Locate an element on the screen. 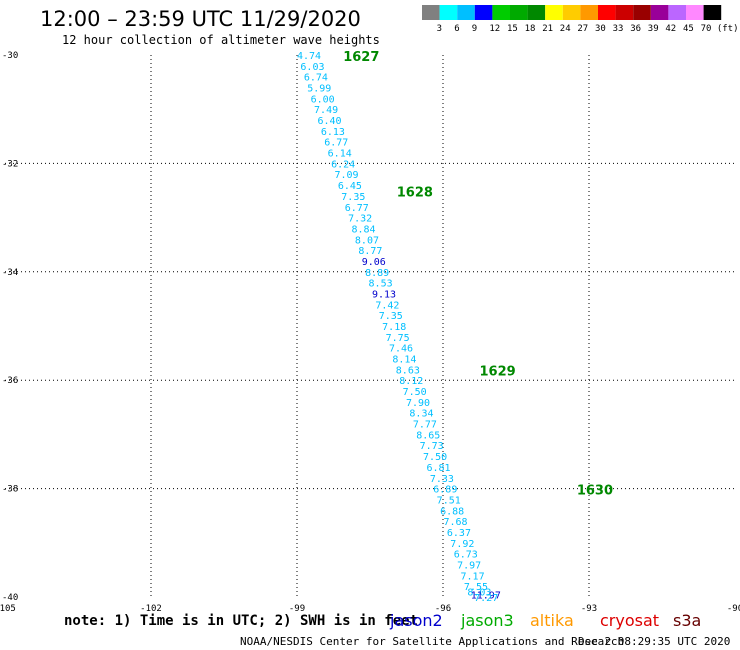 The image size is (740, 650). wave-height-value: 8.84 is located at coordinates (364, 229).